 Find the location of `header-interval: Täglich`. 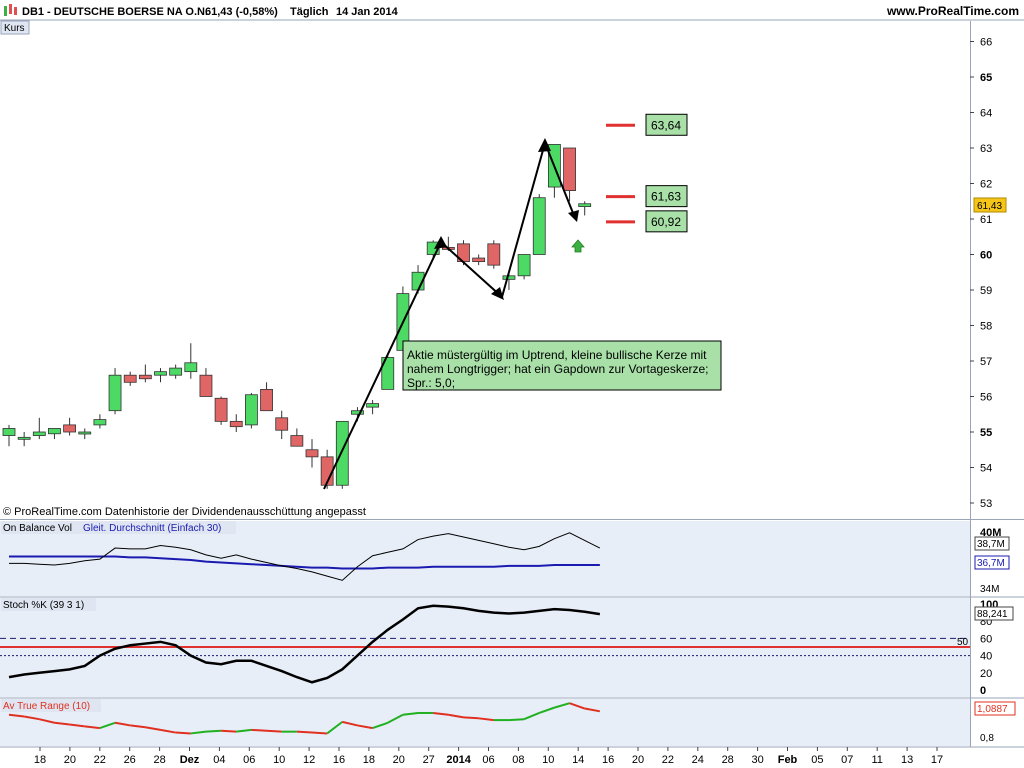

header-interval: Täglich is located at coordinates (309, 12).